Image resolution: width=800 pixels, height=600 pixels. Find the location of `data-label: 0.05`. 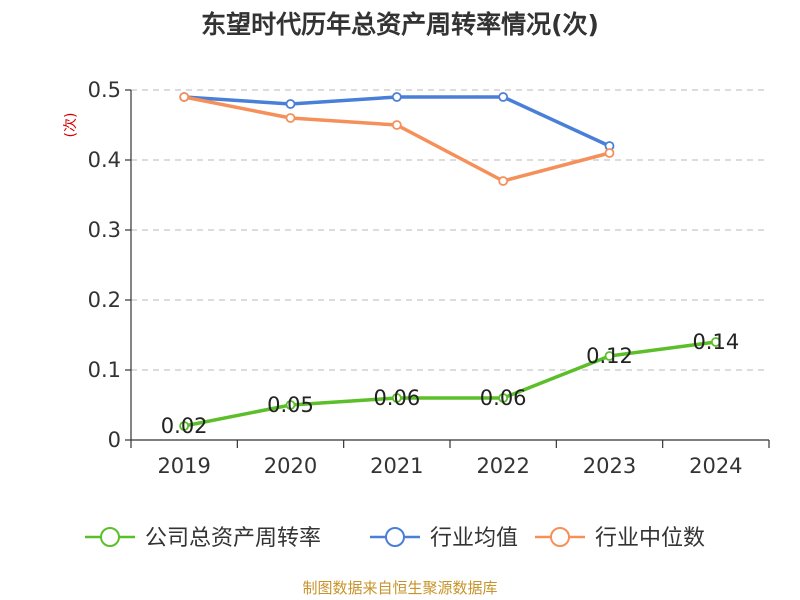

data-label: 0.05 is located at coordinates (290, 405).